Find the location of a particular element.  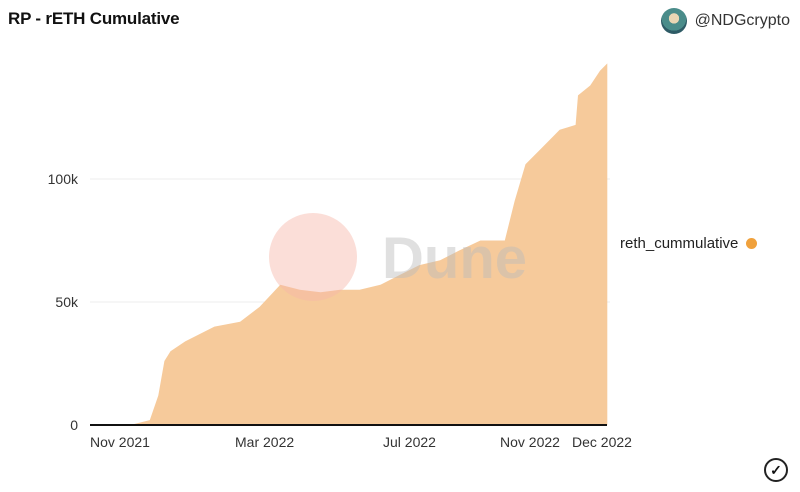

x-tick-label: Nov 2021 is located at coordinates (120, 442).